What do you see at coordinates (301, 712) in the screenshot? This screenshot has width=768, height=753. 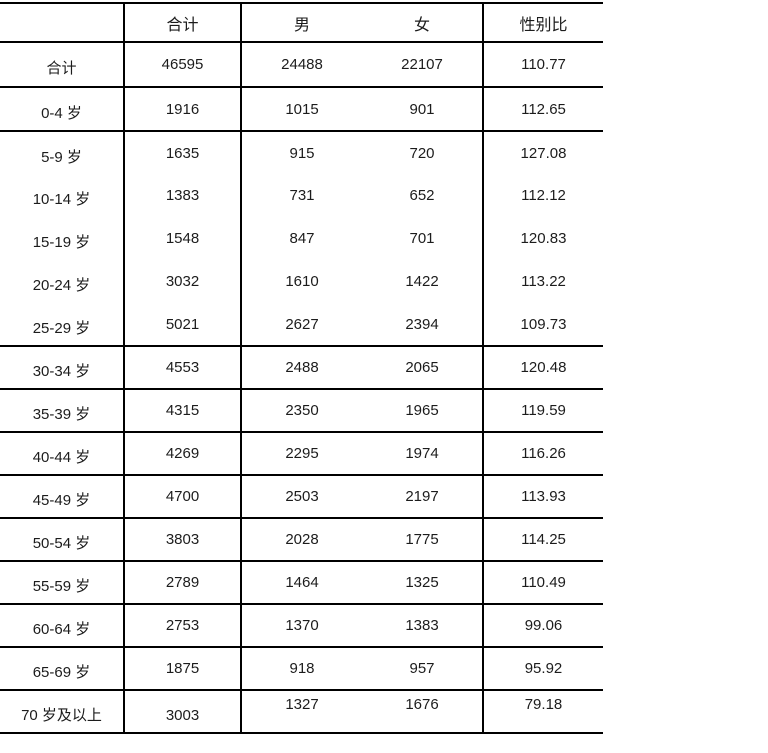 I see `table-row: 70 岁及以上 3003 1327 1676 79.18` at bounding box center [301, 712].